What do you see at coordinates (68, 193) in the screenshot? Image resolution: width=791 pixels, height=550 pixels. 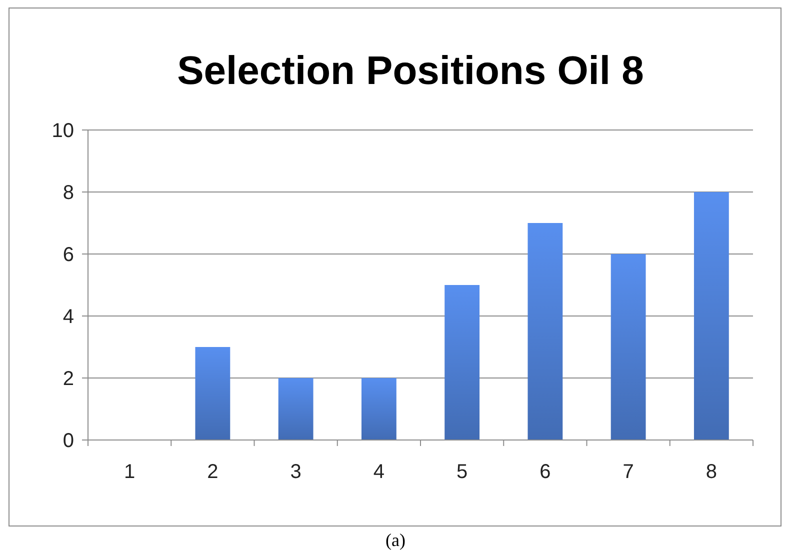 I see `y-tick-label: 8` at bounding box center [68, 193].